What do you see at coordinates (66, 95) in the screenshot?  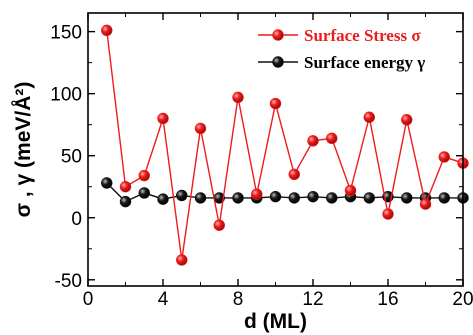 I see `y-tick-label: 100` at bounding box center [66, 95].